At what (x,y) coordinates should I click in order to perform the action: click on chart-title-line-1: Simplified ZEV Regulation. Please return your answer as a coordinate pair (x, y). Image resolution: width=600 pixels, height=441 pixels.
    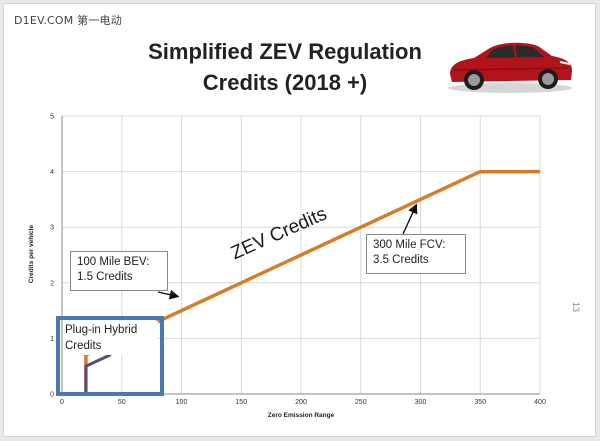
    Looking at the image, I should click on (285, 51).